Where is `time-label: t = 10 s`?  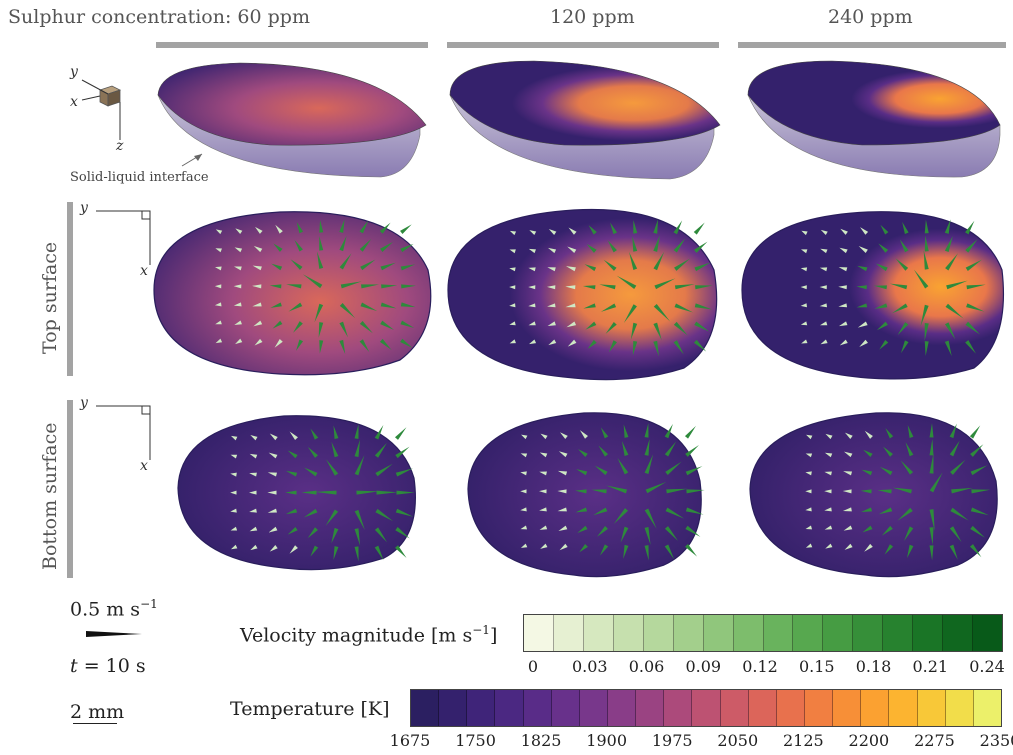
time-label: t = 10 s is located at coordinates (108, 666).